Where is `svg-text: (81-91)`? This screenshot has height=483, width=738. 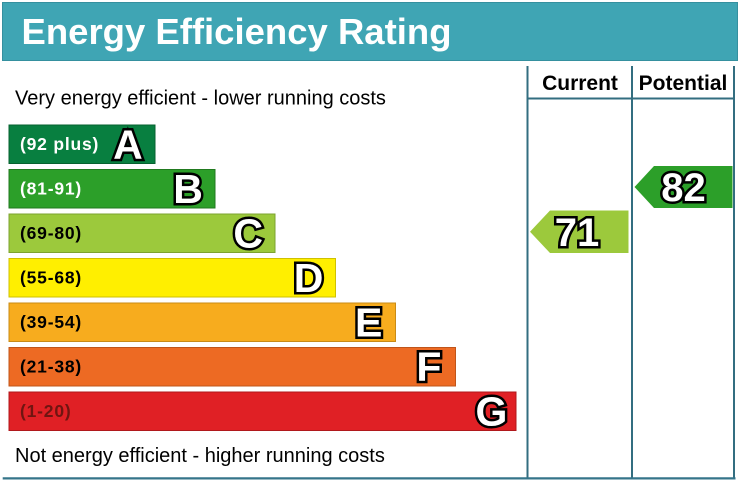
svg-text: (81-91) is located at coordinates (51, 188).